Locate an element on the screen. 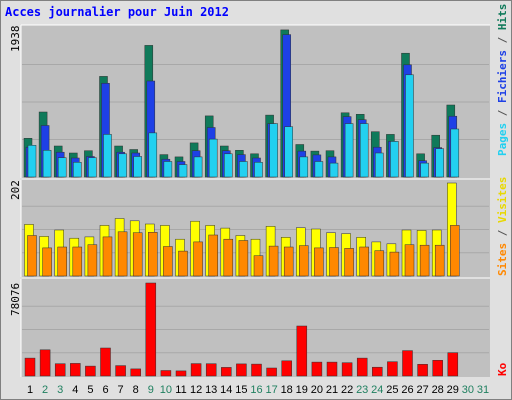 Image resolution: width=512 pixels, height=400 pixels. day-label: 19 is located at coordinates (302, 390).